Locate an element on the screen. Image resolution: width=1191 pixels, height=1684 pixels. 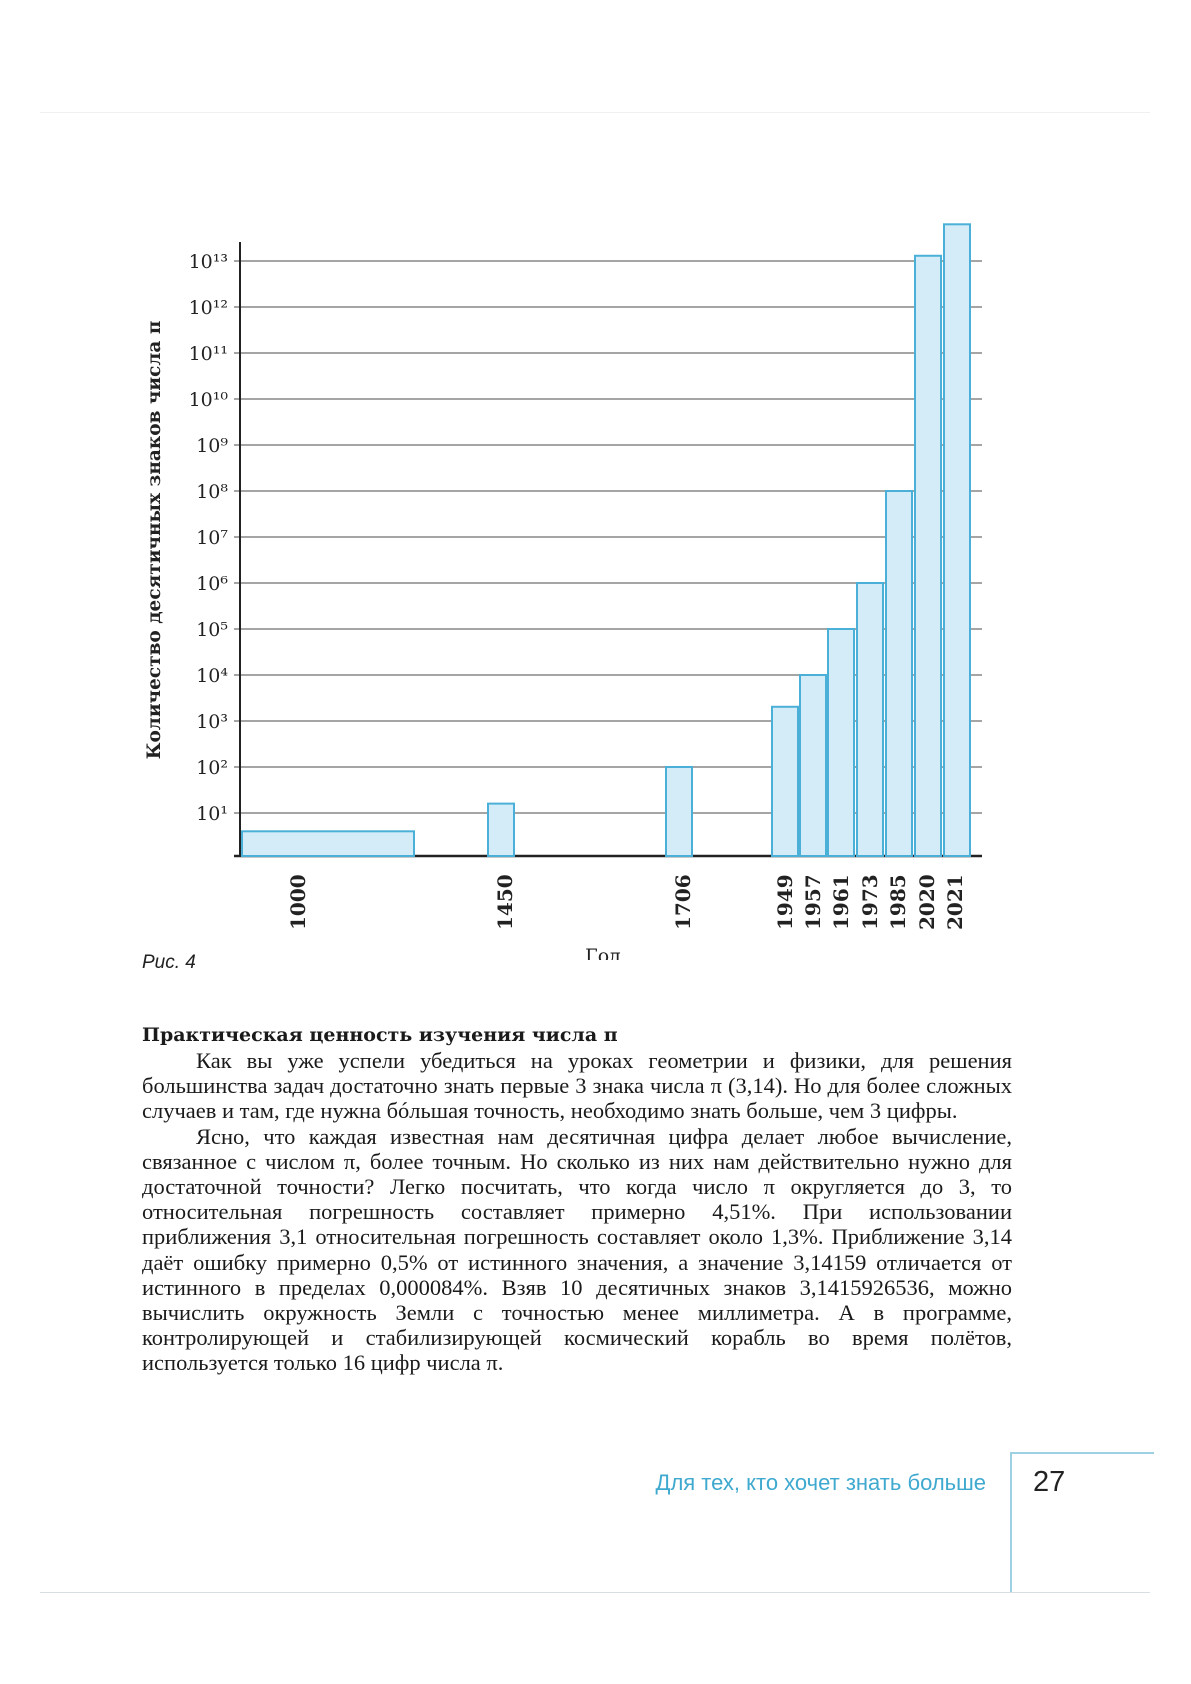
x-tick-label: 1450 is located at coordinates (505, 902).